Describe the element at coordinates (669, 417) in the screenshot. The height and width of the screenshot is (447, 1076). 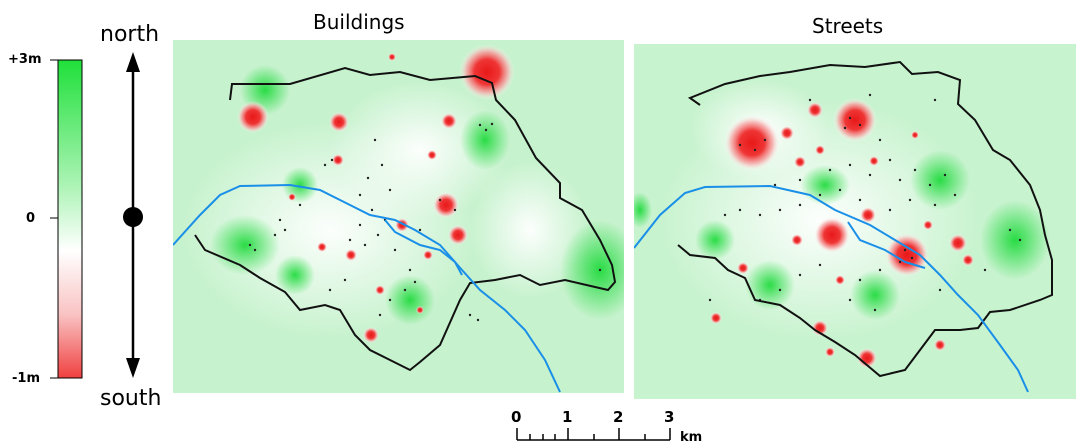
I see `scale-tick-label: 3` at that location.